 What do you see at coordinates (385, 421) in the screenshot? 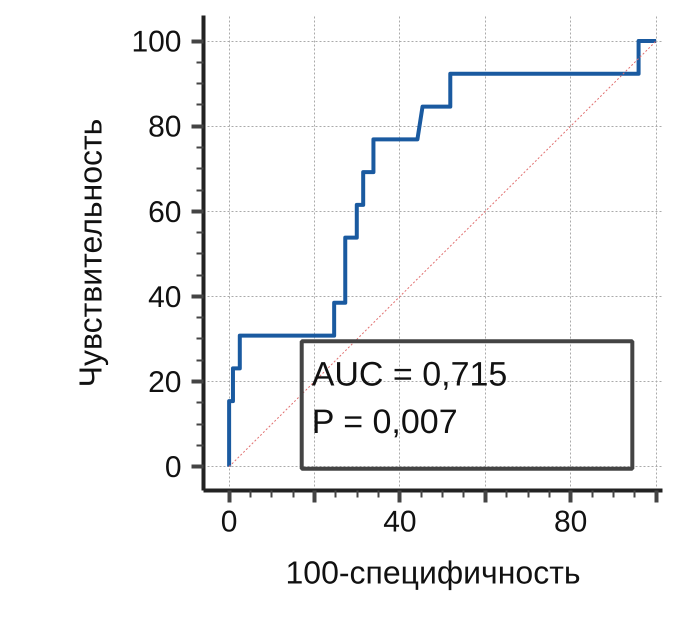
I see `annotation: P = 0,007` at bounding box center [385, 421].